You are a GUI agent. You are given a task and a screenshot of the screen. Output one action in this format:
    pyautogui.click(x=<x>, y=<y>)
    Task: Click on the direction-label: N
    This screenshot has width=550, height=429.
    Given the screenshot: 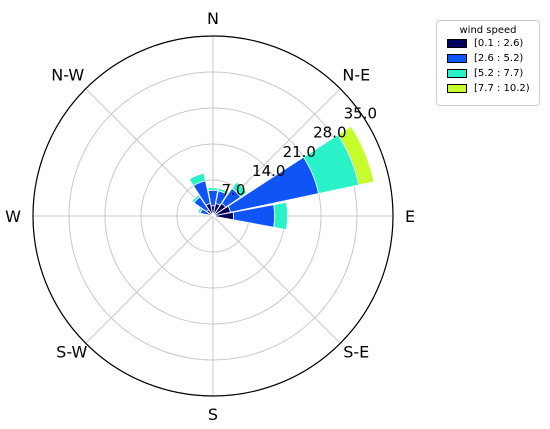 What is the action you would take?
    pyautogui.click(x=213, y=18)
    